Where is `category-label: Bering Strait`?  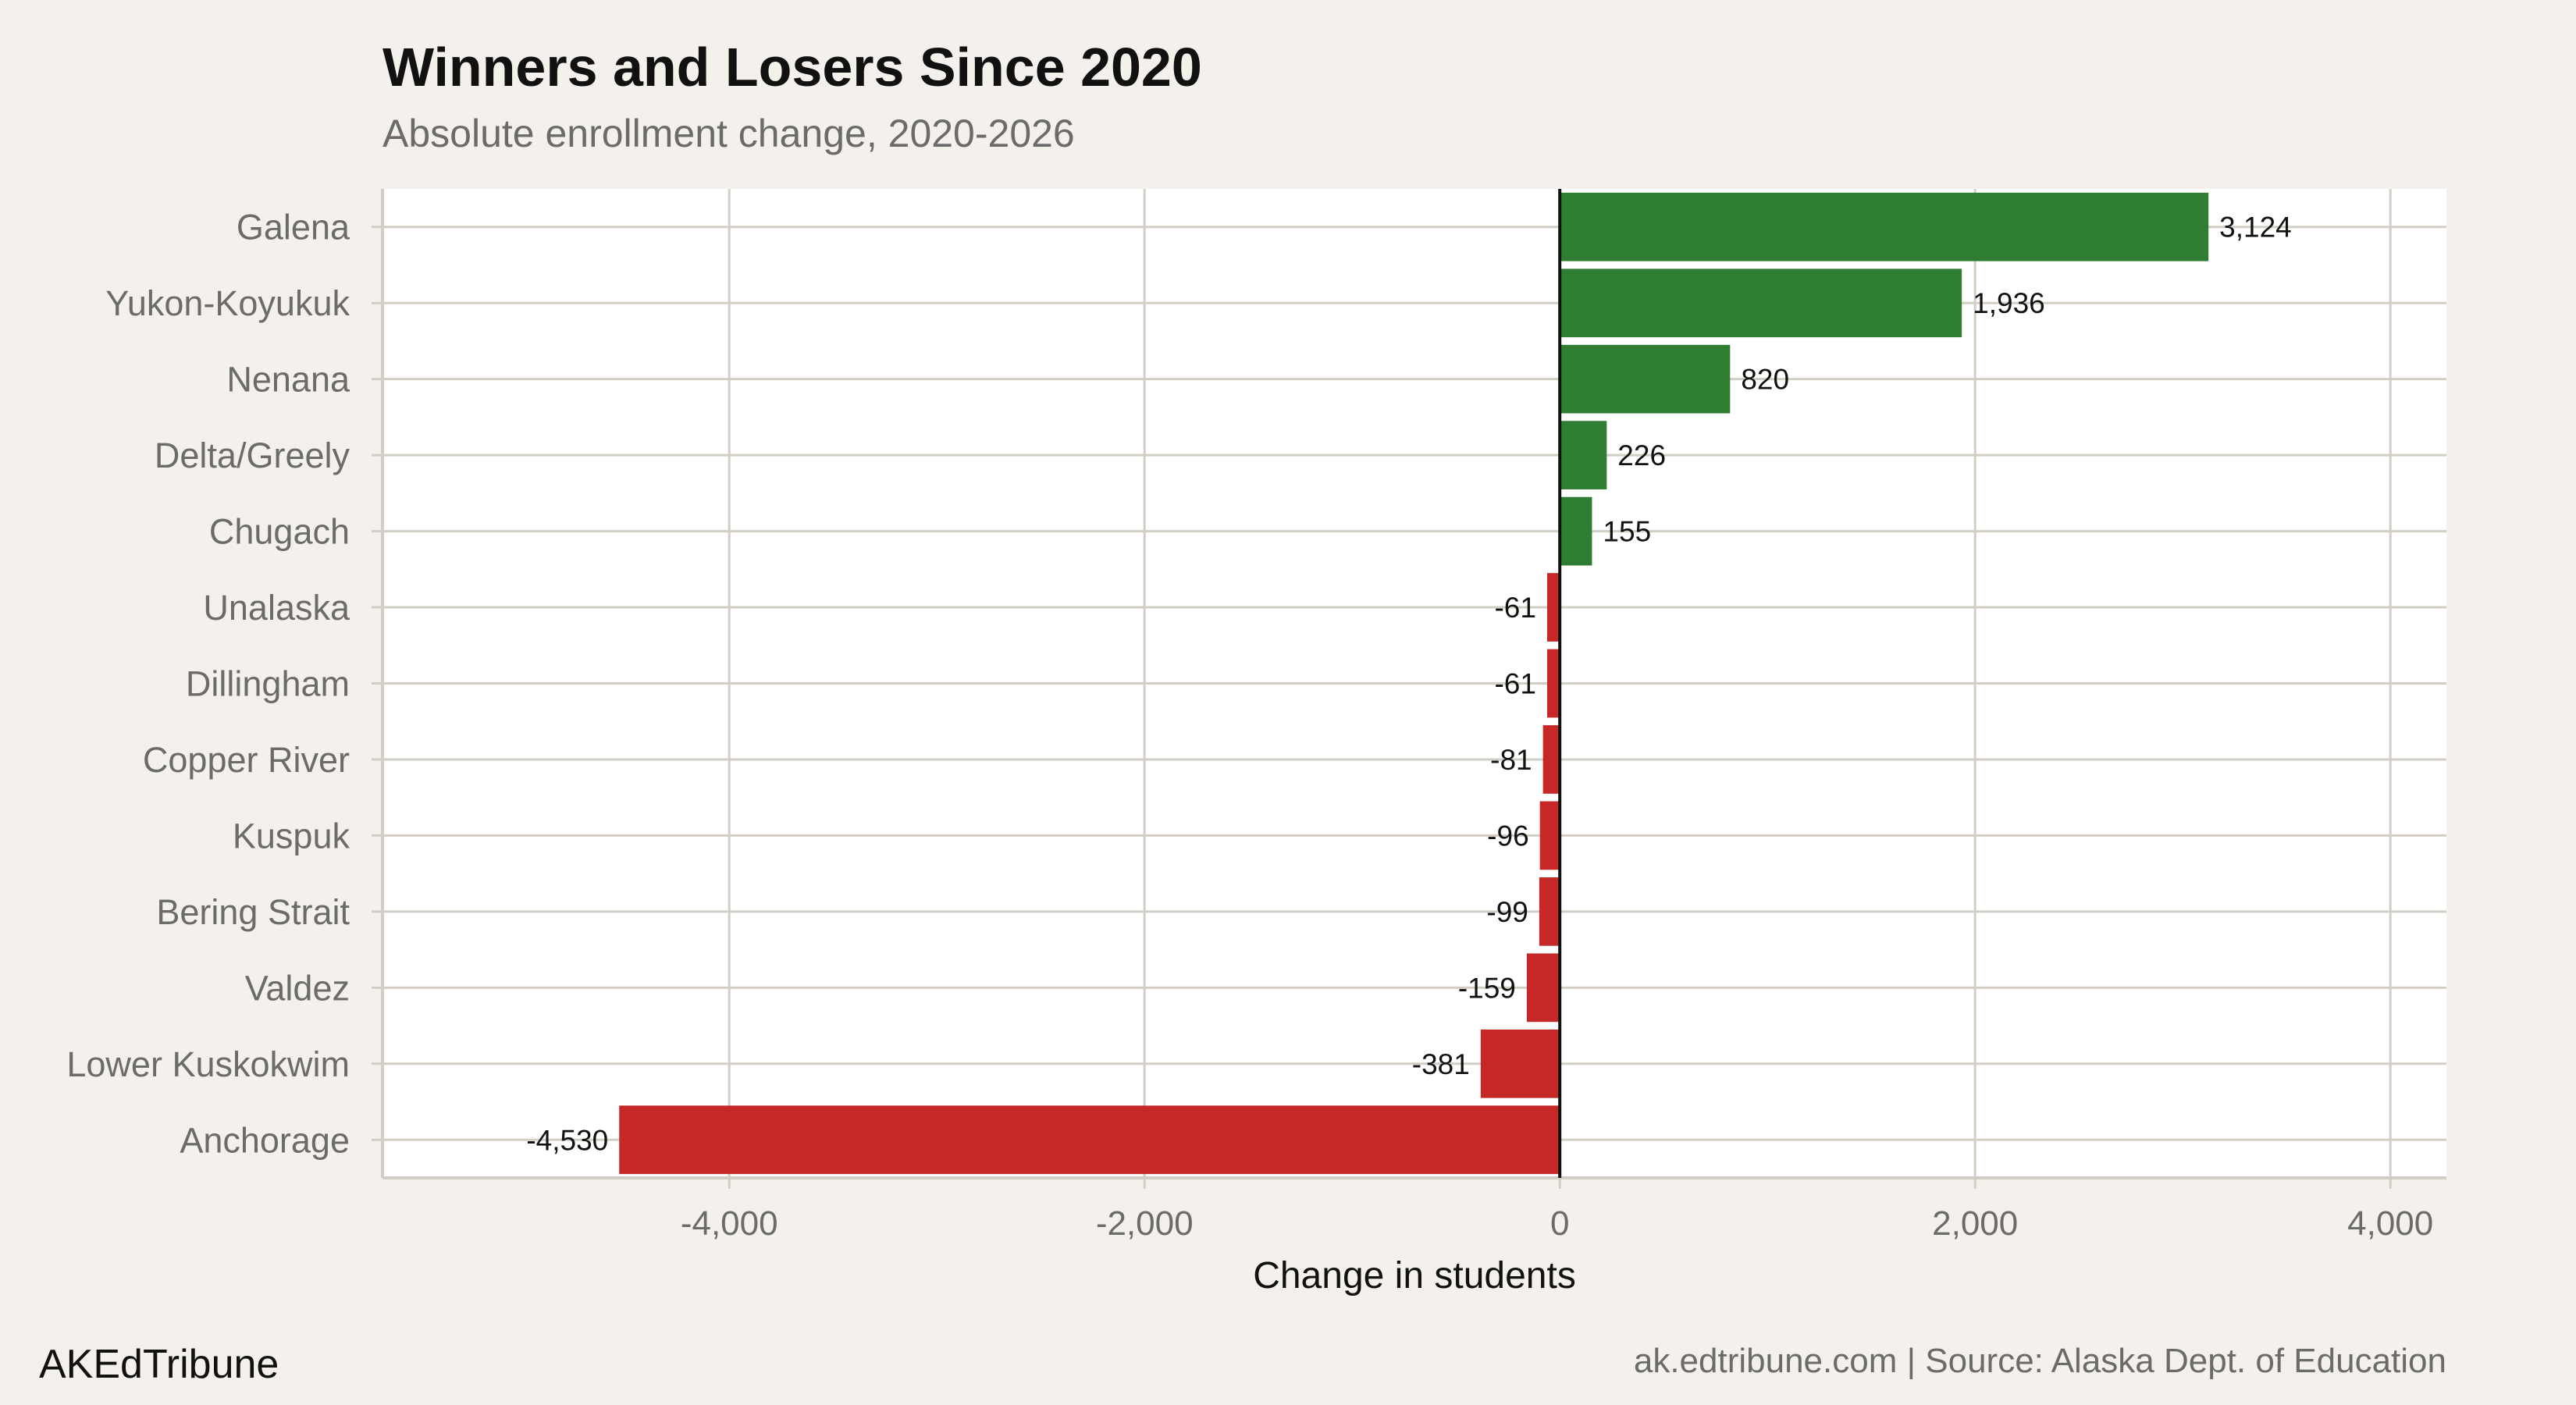
category-label: Bering Strait is located at coordinates (253, 912).